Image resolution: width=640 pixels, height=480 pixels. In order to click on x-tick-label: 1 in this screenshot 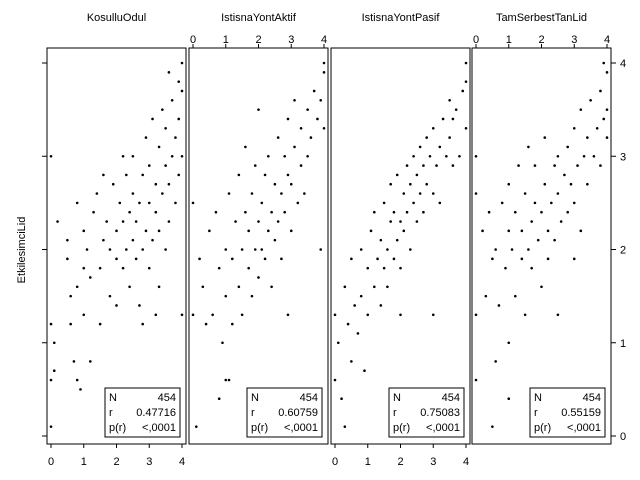, I will do `click(509, 40)`.